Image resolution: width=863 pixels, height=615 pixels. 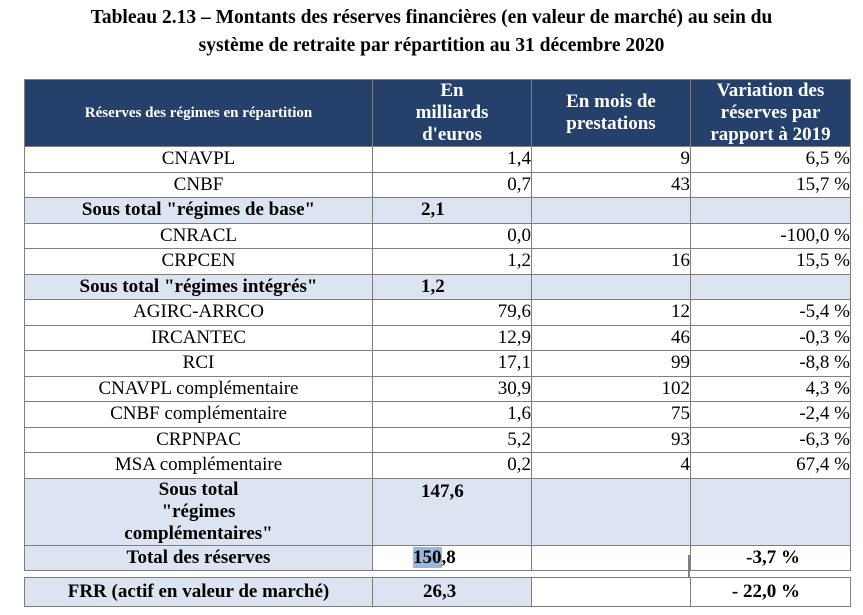 I want to click on subtotal-row: Sous total "régimes de base" 2,1, so click(x=437, y=210).